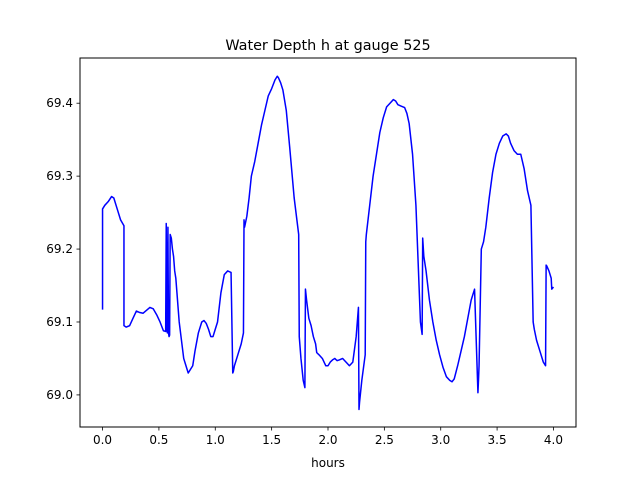  I want to click on y-tick-label: 69.1, so click(59, 322).